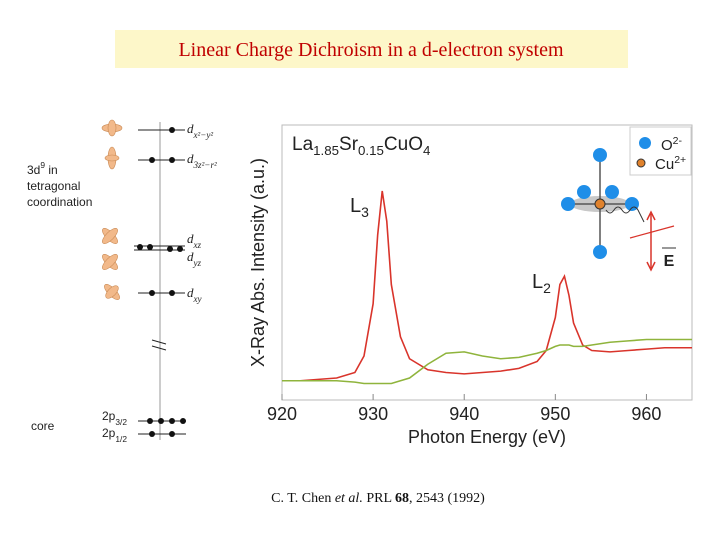 This screenshot has height=540, width=720. What do you see at coordinates (373, 414) in the screenshot?
I see `x-tick-label: 930` at bounding box center [373, 414].